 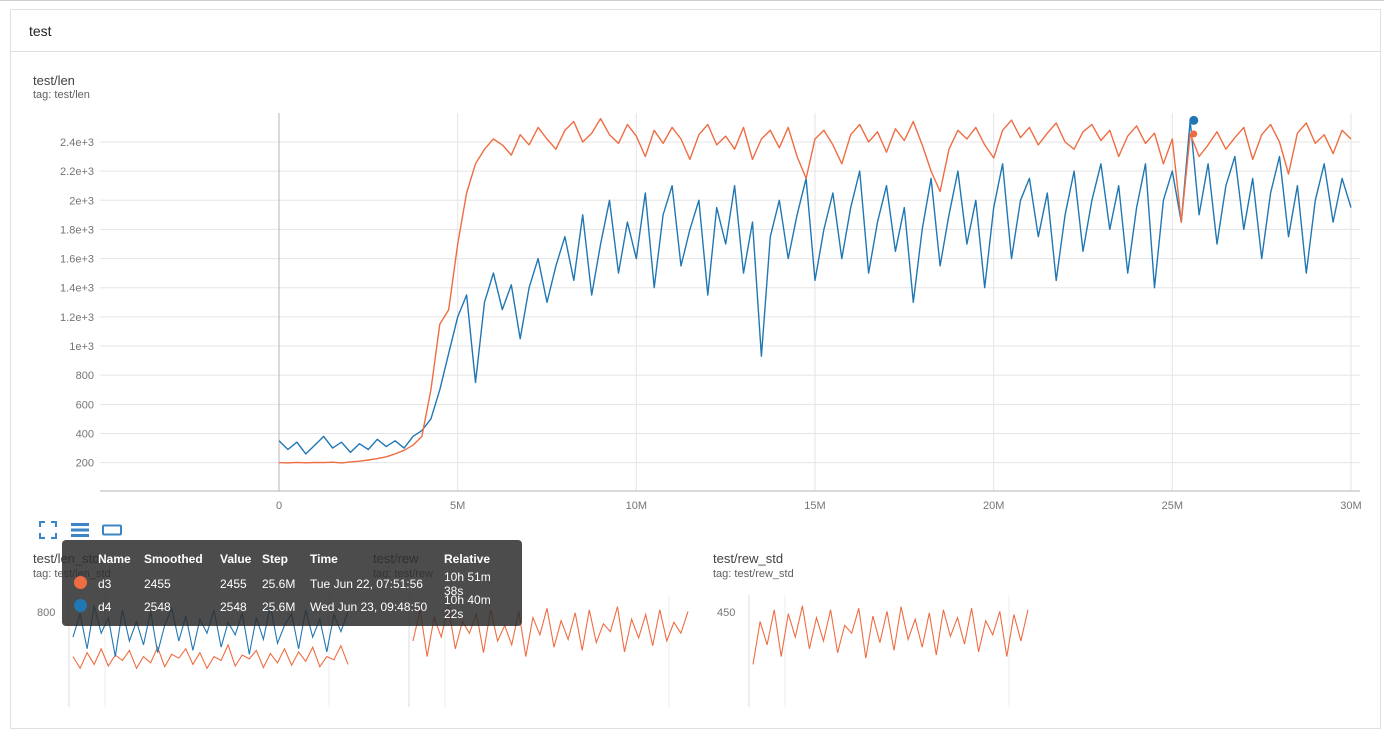 I want to click on section-header-test: test, so click(x=695, y=31).